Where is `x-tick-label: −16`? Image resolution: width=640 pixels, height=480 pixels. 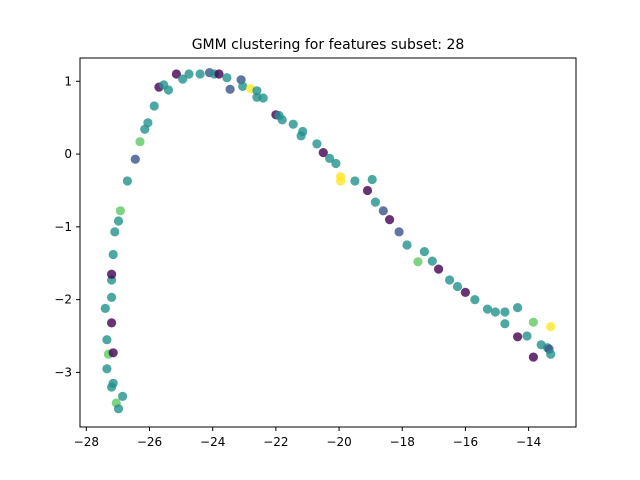
x-tick-label: −16 is located at coordinates (465, 442).